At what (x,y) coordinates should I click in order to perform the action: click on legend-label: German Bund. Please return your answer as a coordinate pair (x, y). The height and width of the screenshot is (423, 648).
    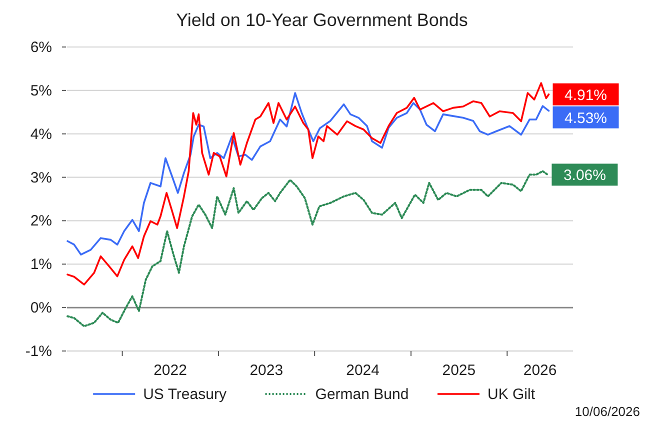
    Looking at the image, I should click on (362, 394).